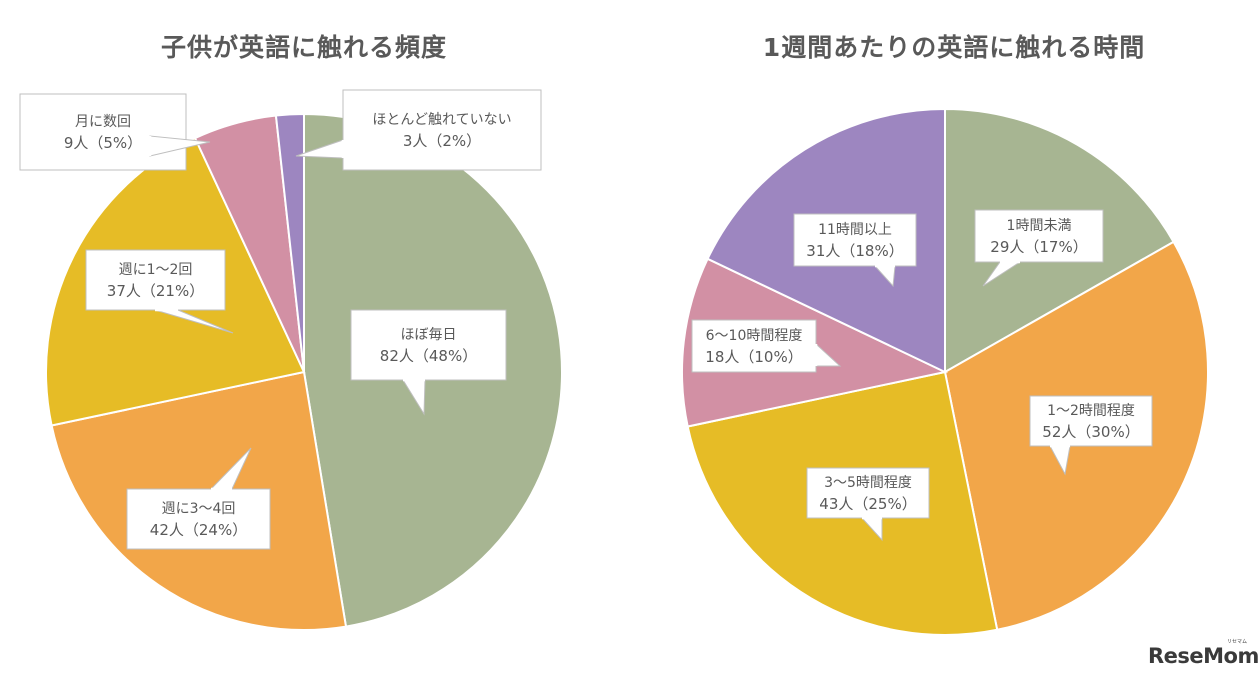  Describe the element at coordinates (428, 356) in the screenshot. I see `slice-count-label: 82人（48%）` at that location.